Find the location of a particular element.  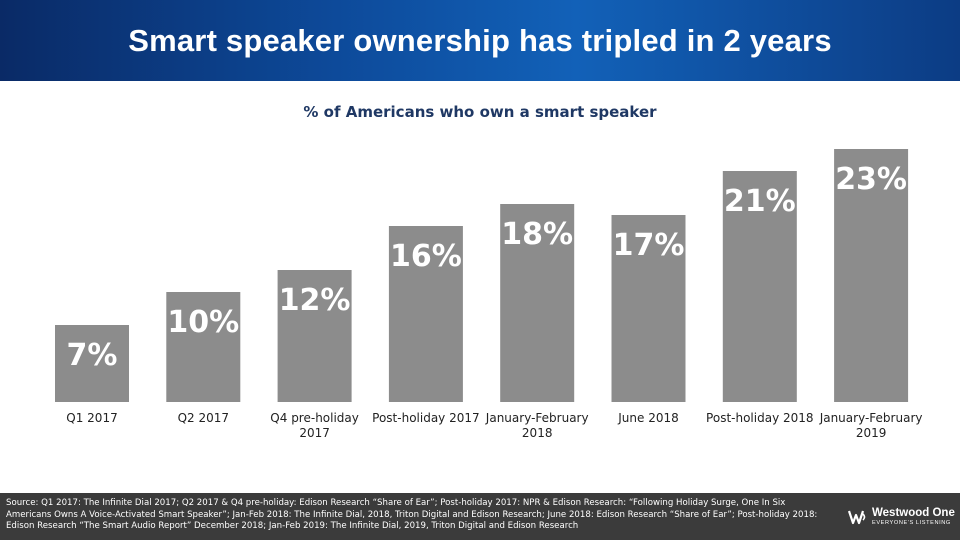

category-label-8: January-February 2019 is located at coordinates (871, 425).